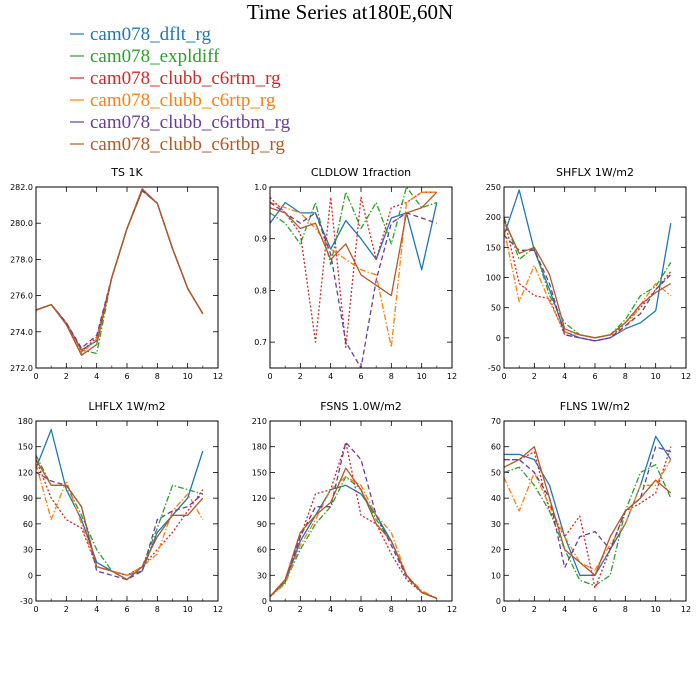 The height and width of the screenshot is (700, 700). What do you see at coordinates (175, 78) in the screenshot?
I see `legend-entry: cam078_clubb_c6rtm_rg` at bounding box center [175, 78].